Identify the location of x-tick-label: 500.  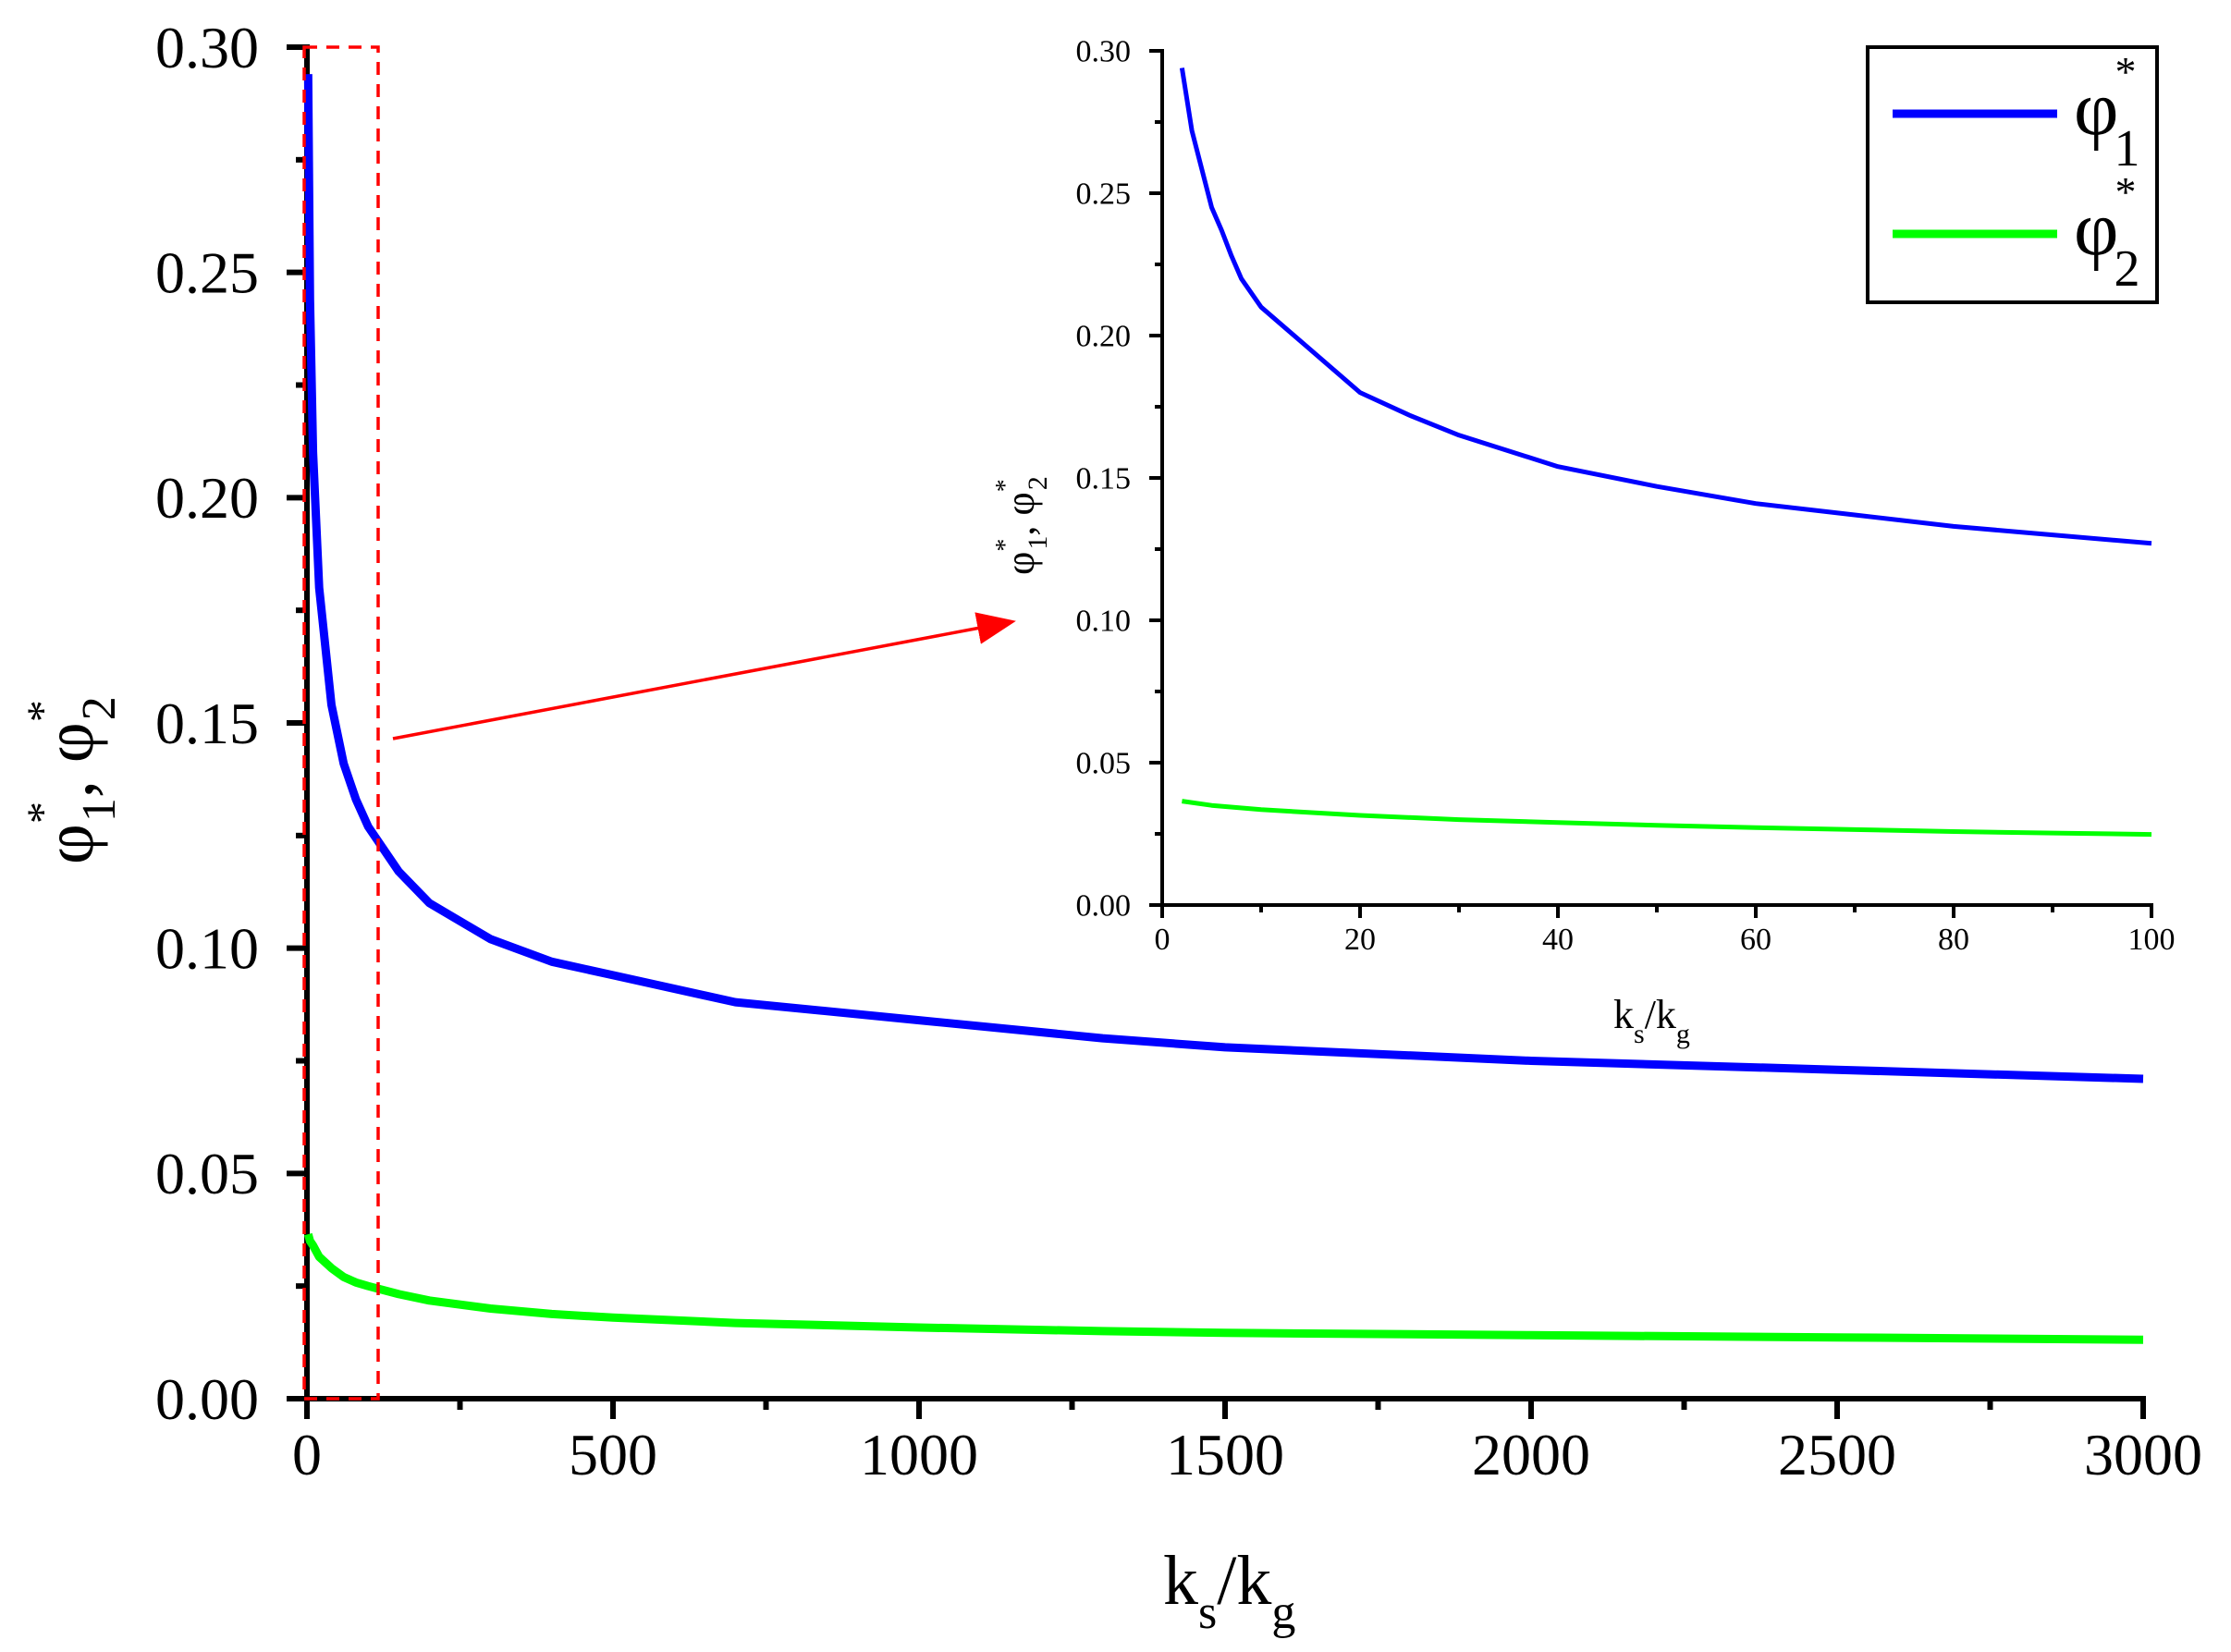
(613, 1454).